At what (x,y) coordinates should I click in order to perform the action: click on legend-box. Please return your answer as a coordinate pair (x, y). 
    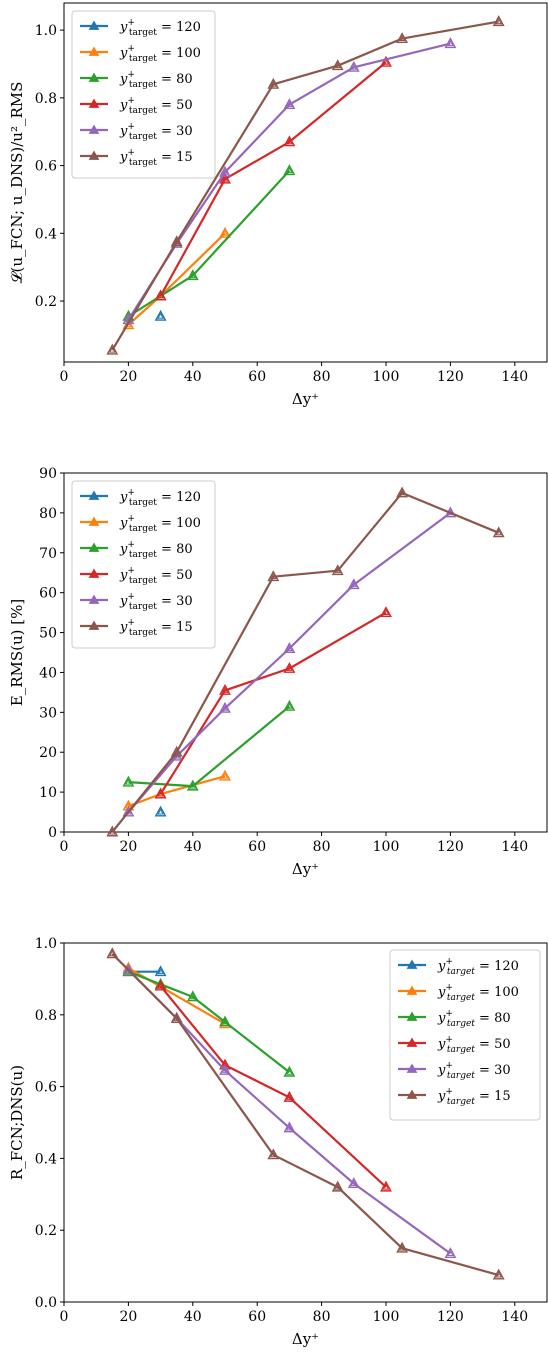
    Looking at the image, I should click on (465, 1035).